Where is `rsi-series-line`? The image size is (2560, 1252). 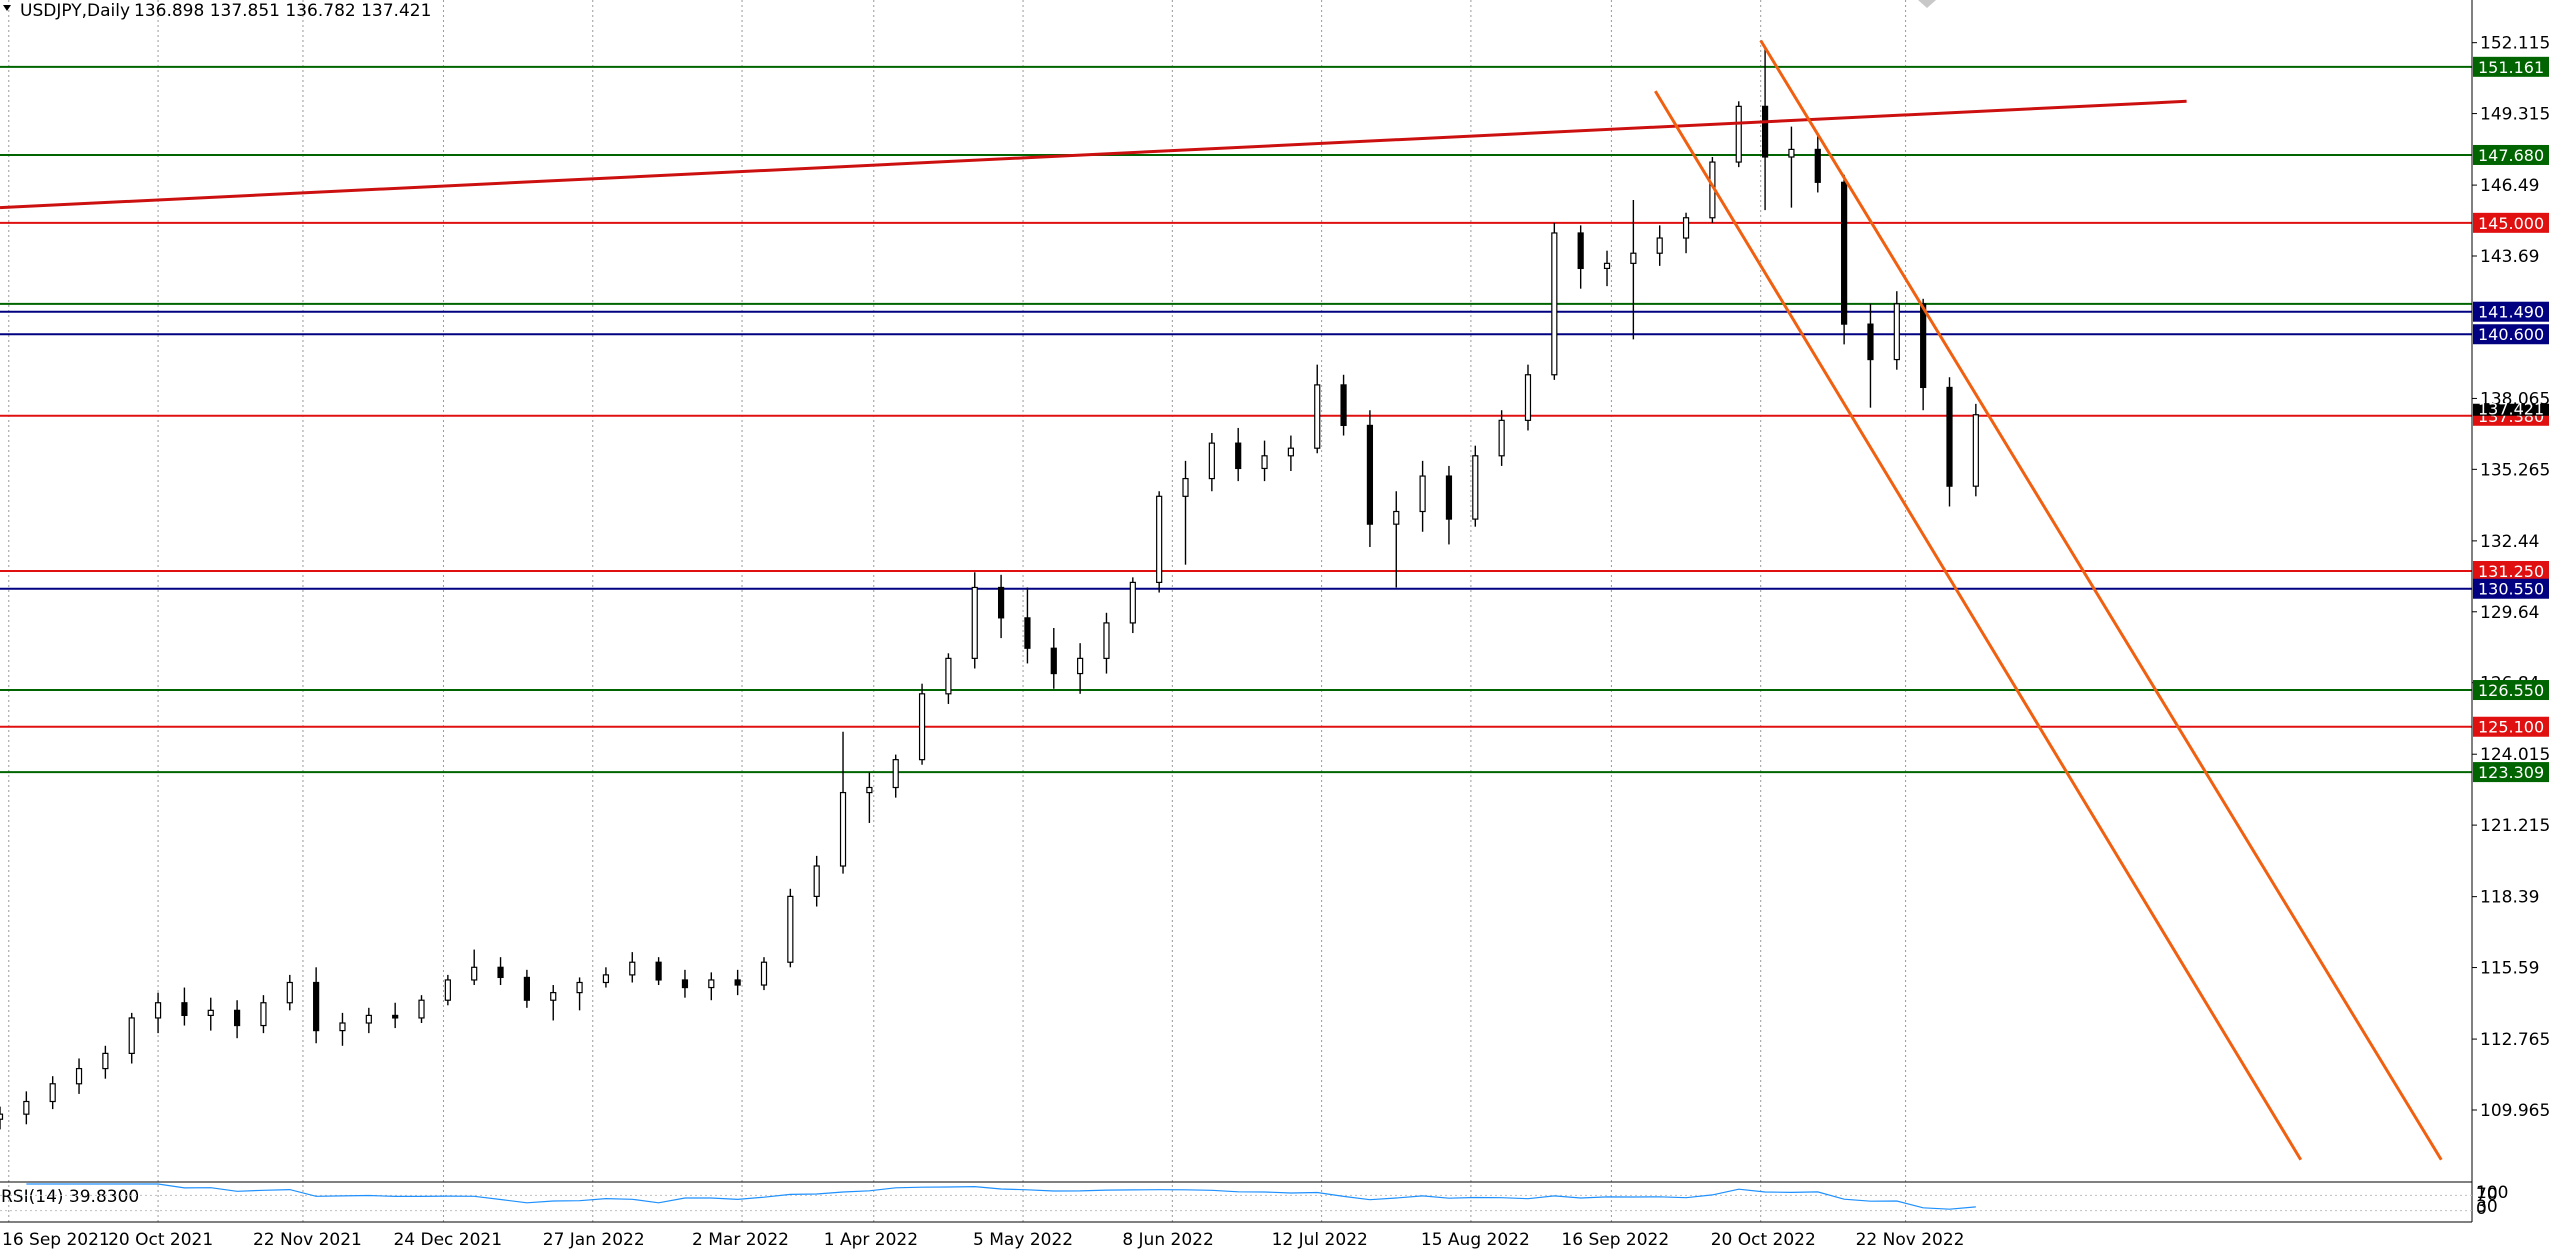
rsi-series-line is located at coordinates (1001, 1196).